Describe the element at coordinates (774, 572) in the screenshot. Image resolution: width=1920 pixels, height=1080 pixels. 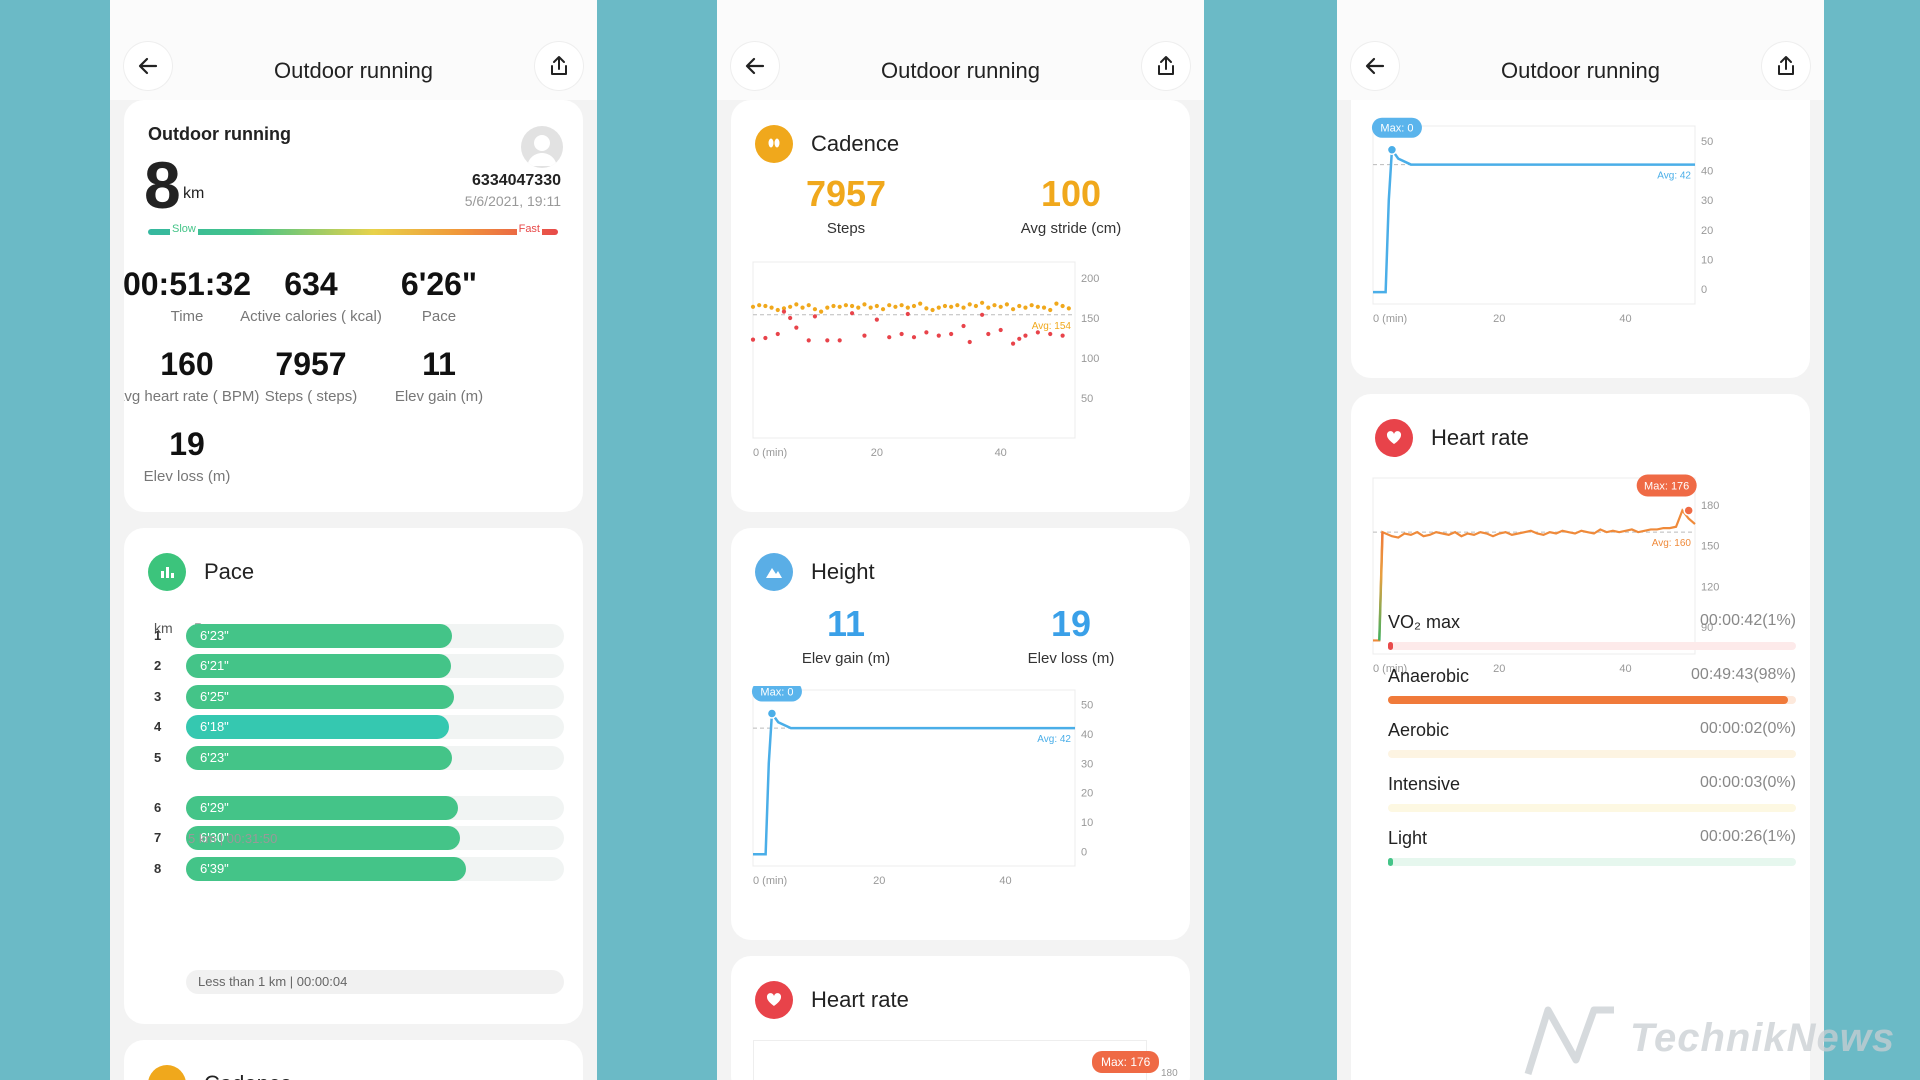
I see `mountain-icon` at that location.